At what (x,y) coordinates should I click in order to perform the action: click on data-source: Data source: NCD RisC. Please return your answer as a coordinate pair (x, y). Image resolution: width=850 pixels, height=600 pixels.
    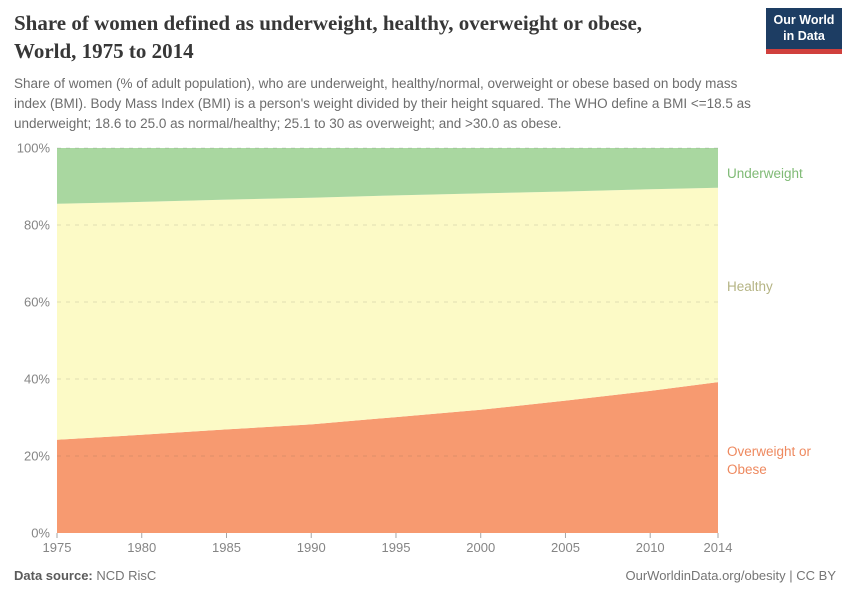
    Looking at the image, I should click on (85, 575).